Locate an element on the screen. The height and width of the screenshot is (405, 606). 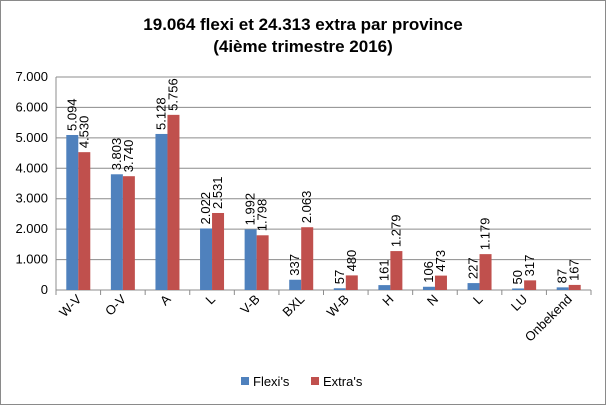
data-label: 3.803 is located at coordinates (116, 154).